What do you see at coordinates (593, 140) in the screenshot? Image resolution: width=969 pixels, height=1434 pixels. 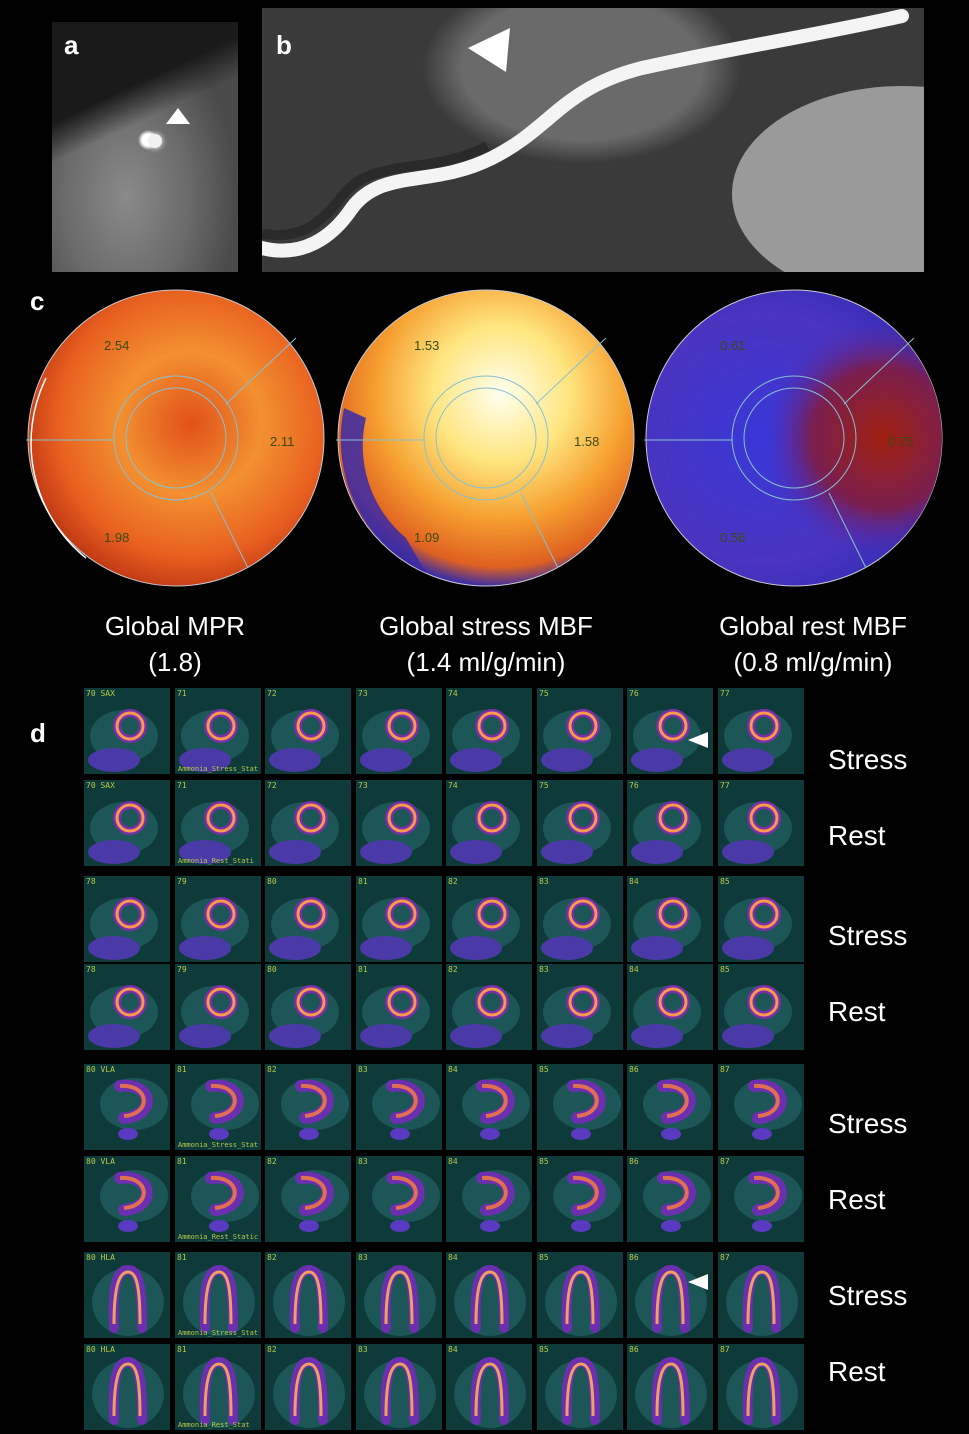 I see `ct-curved-vessel-image` at bounding box center [593, 140].